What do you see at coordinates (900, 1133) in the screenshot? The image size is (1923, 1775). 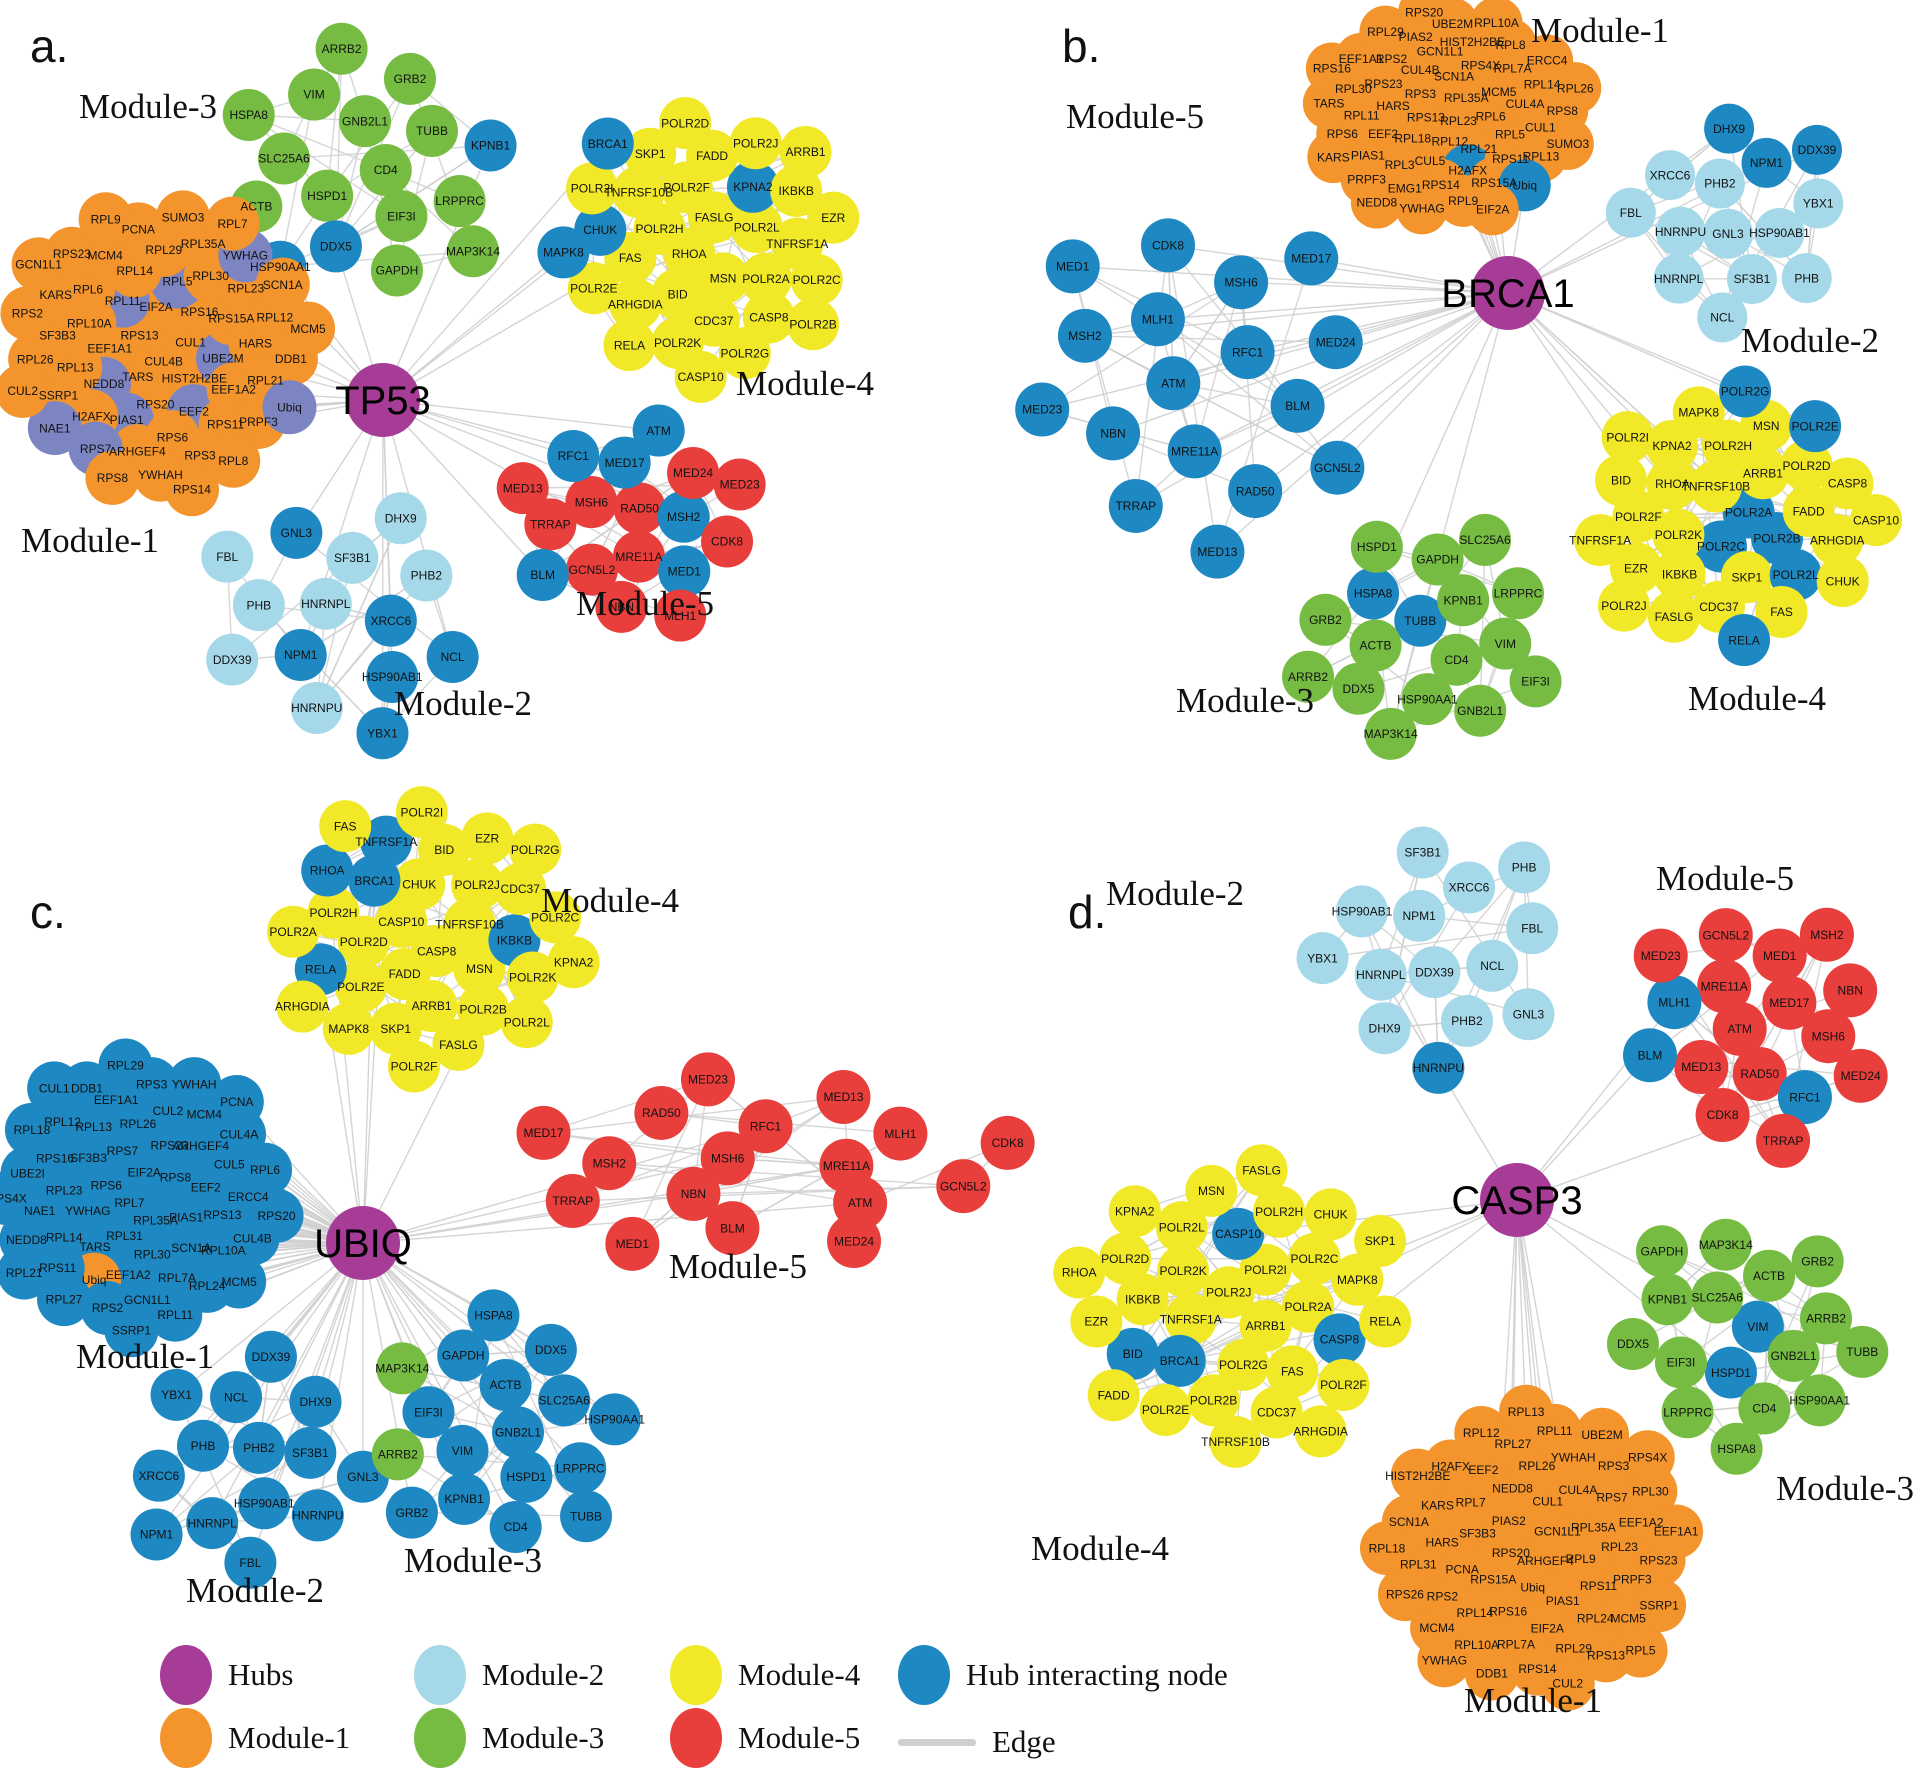 I see `node-mlh1` at bounding box center [900, 1133].